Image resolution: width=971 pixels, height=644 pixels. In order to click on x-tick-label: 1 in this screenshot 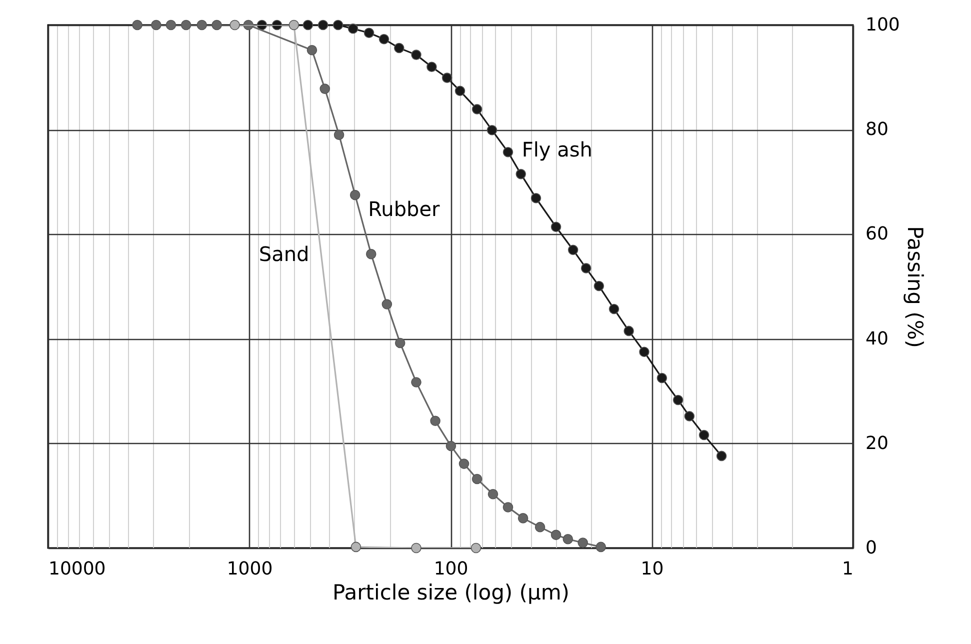, I will do `click(848, 569)`.